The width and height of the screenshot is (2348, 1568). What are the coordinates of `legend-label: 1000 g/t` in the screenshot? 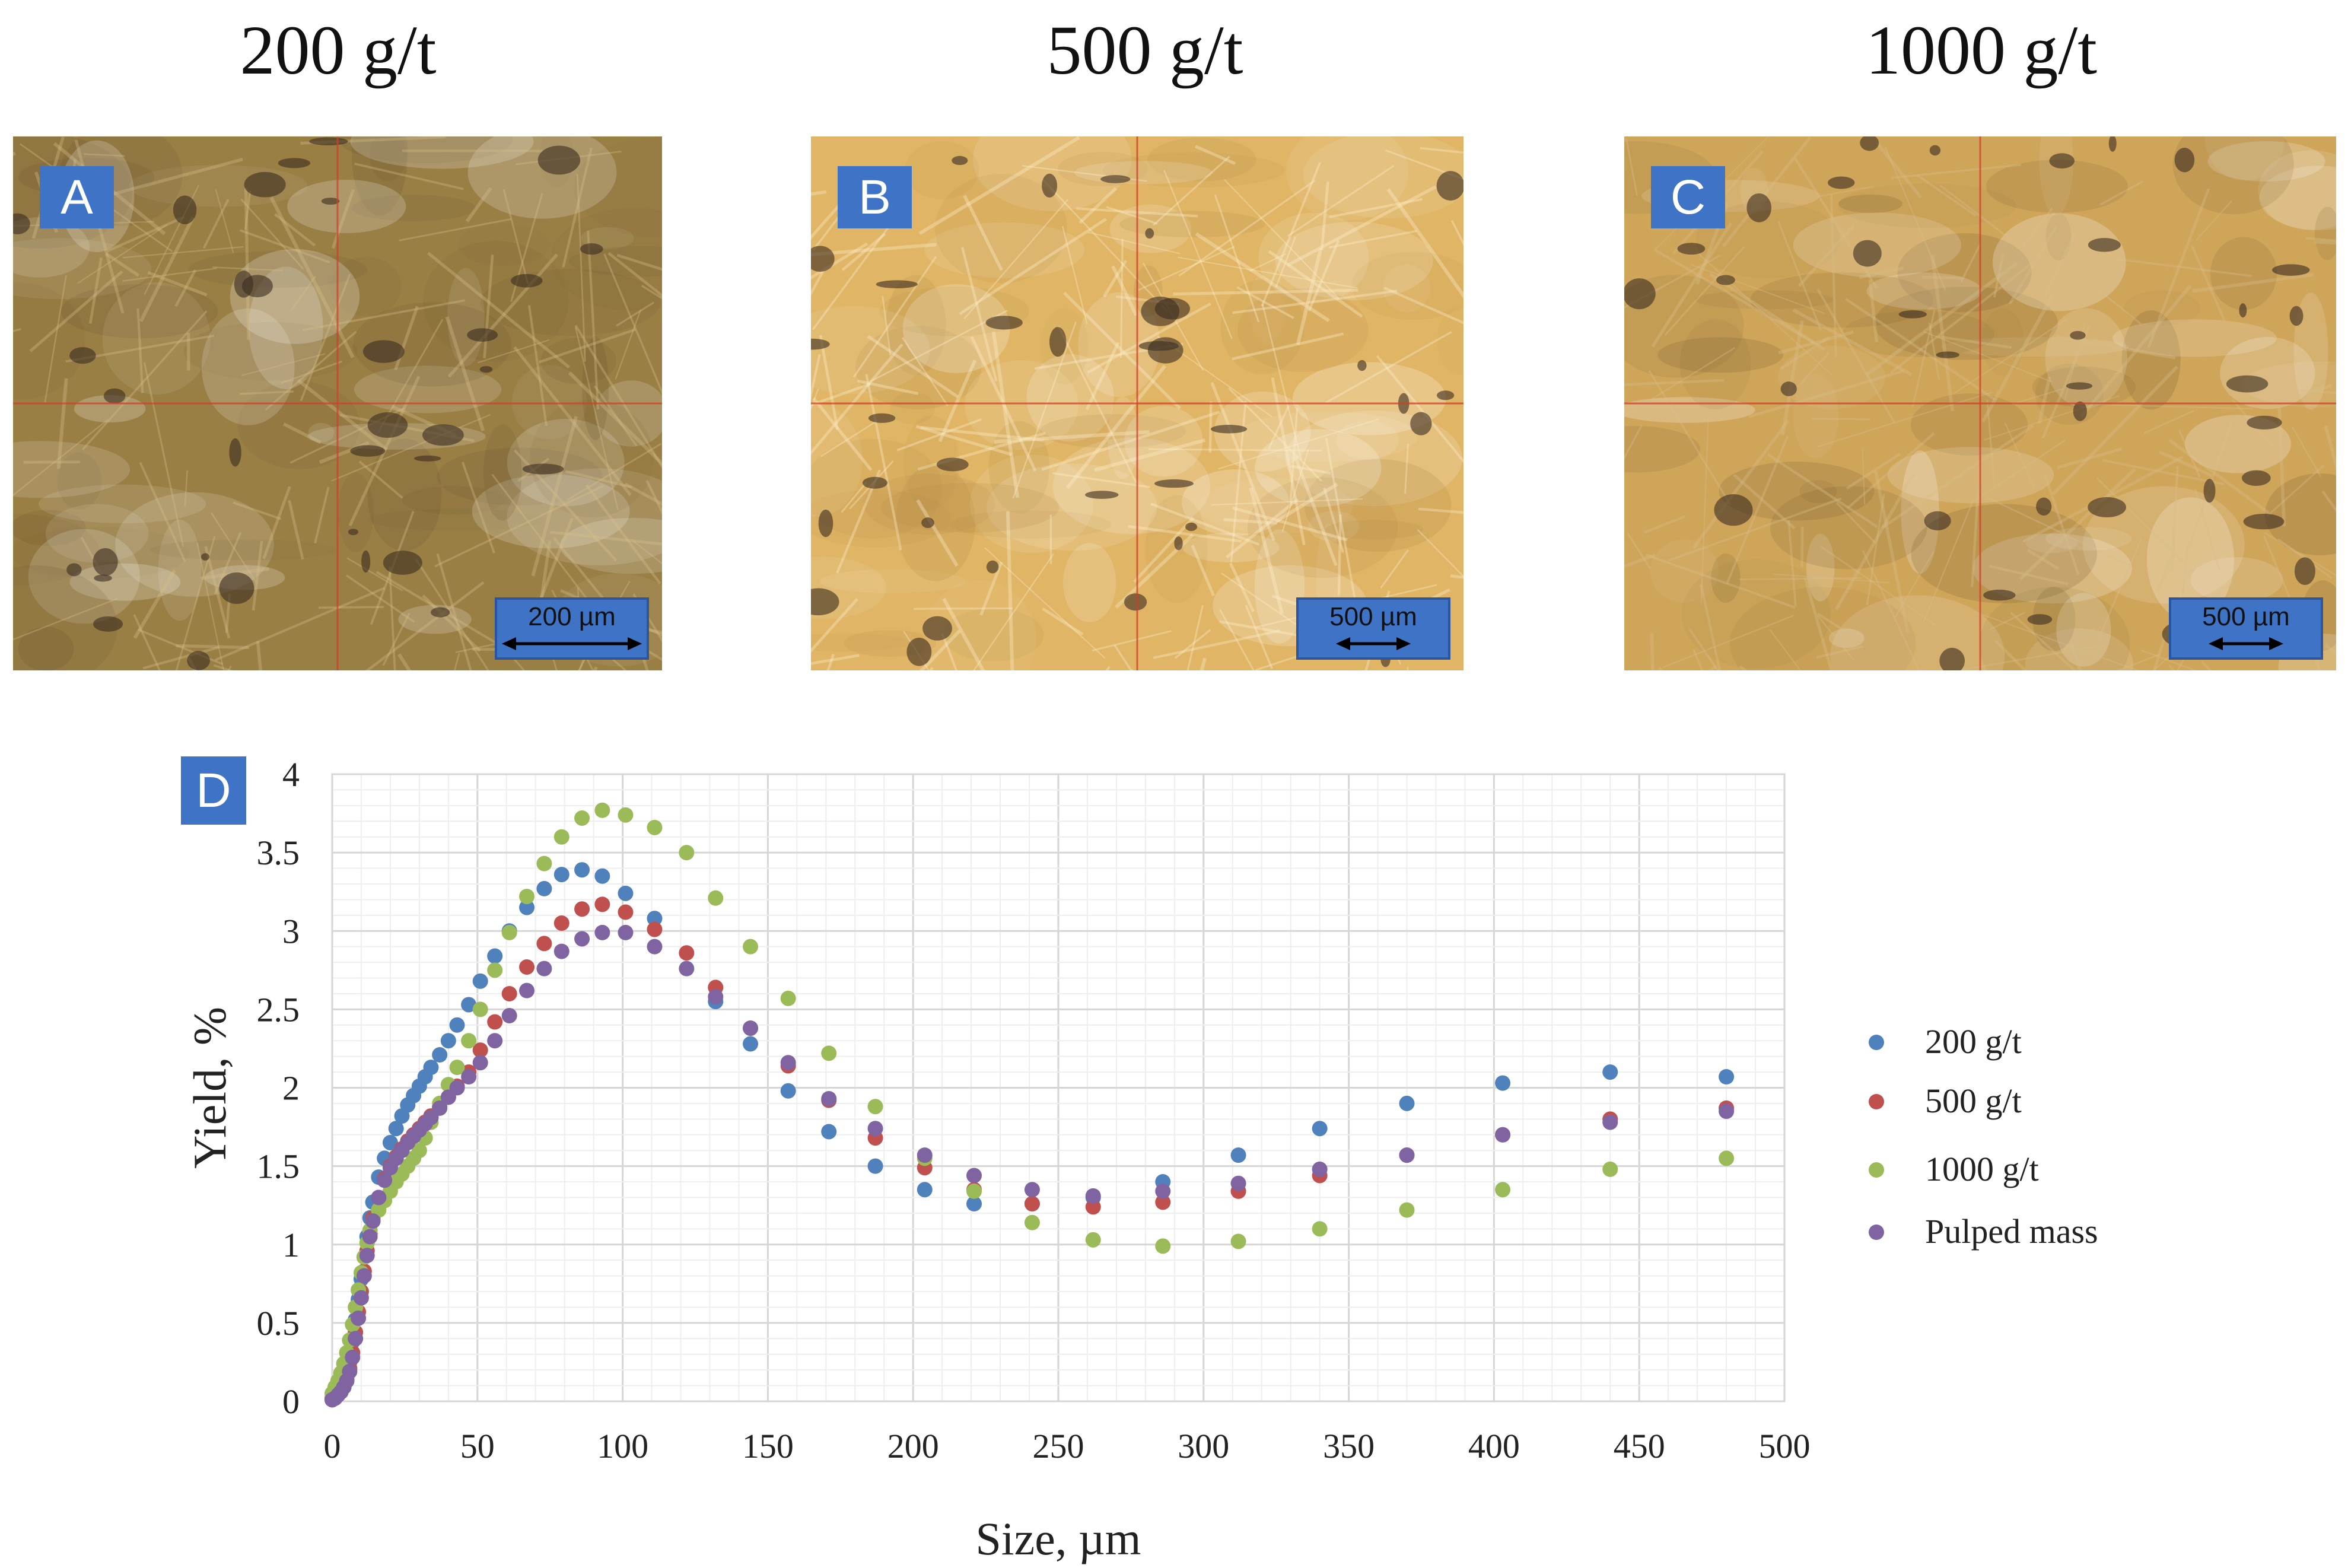 It's located at (1982, 1169).